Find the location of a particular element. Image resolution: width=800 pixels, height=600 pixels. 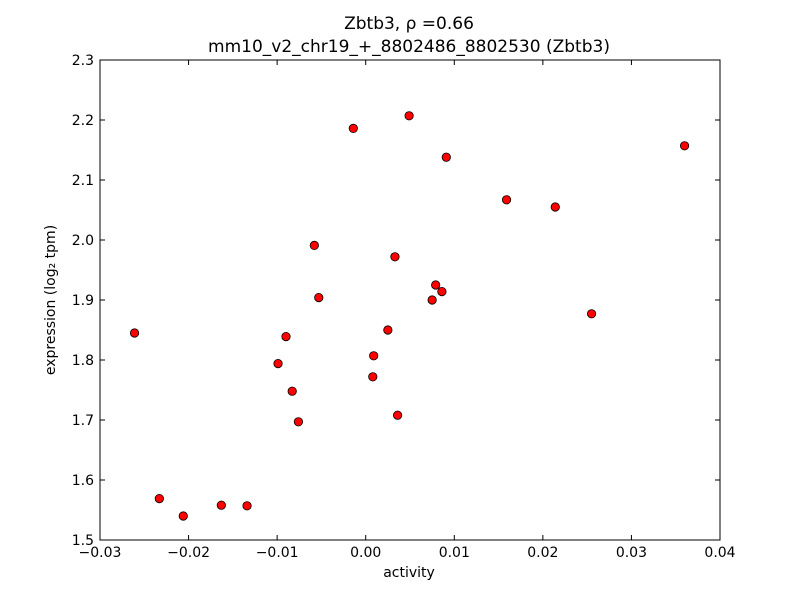

x-tick-label-6: 0.03 is located at coordinates (631, 553).